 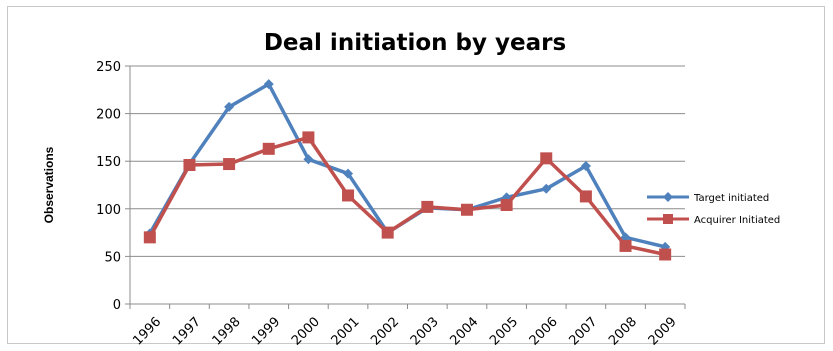 I want to click on x-tick-label: 2003, so click(x=425, y=332).